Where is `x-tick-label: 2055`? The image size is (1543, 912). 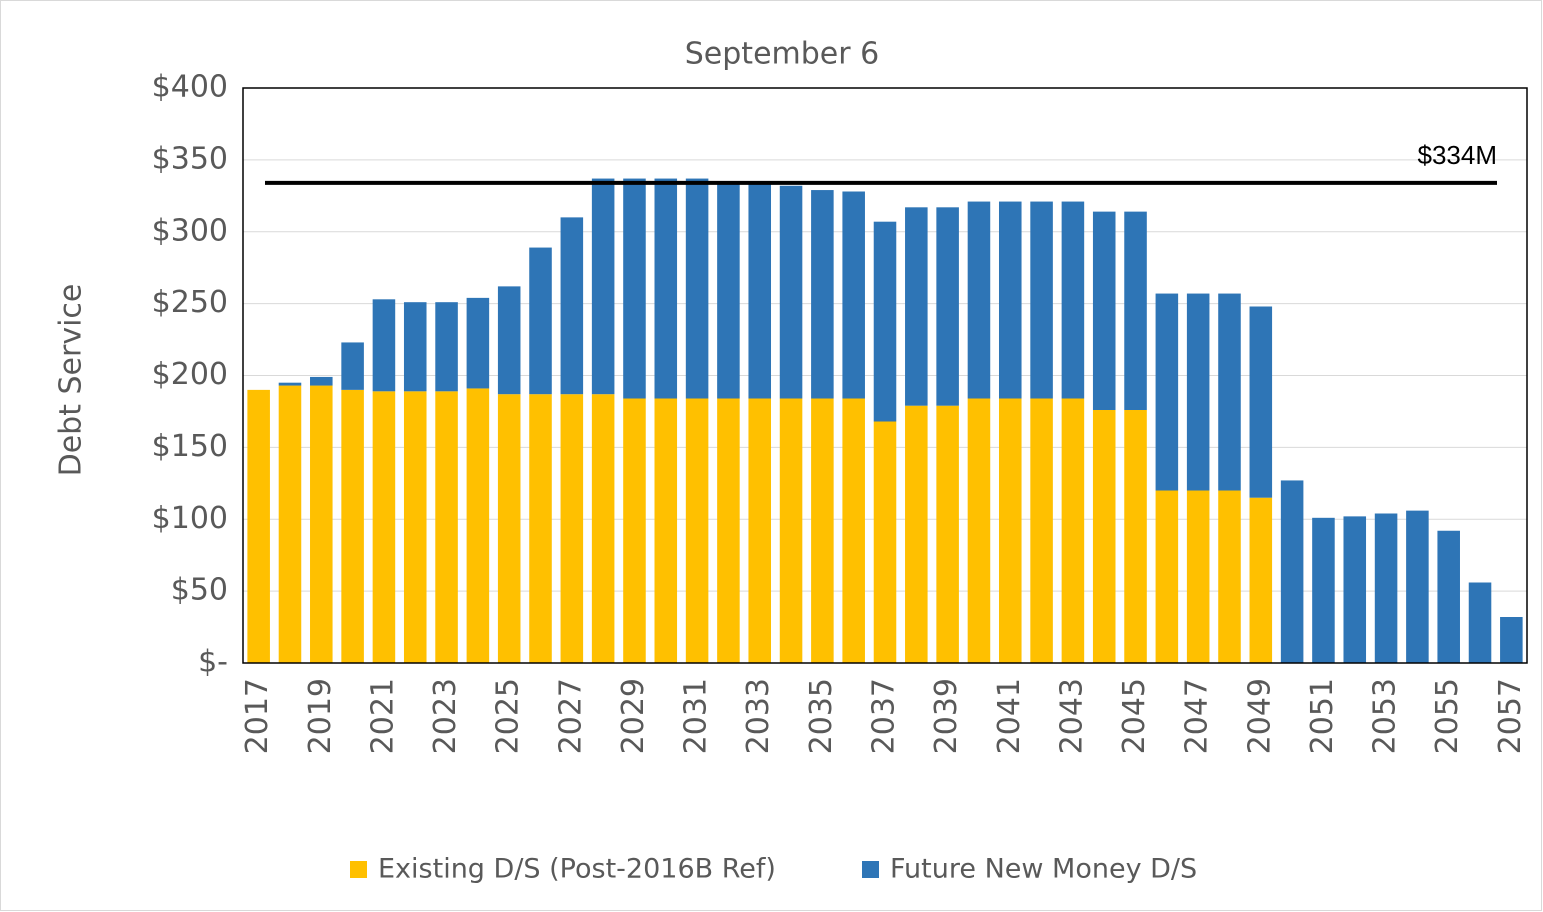 x-tick-label: 2055 is located at coordinates (1447, 716).